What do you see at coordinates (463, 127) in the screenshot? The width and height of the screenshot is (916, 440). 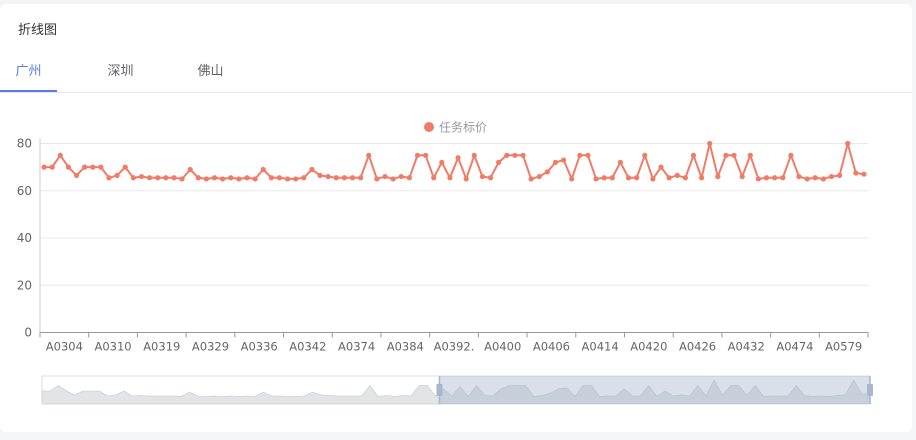 I see `legend-label: 任务标价` at bounding box center [463, 127].